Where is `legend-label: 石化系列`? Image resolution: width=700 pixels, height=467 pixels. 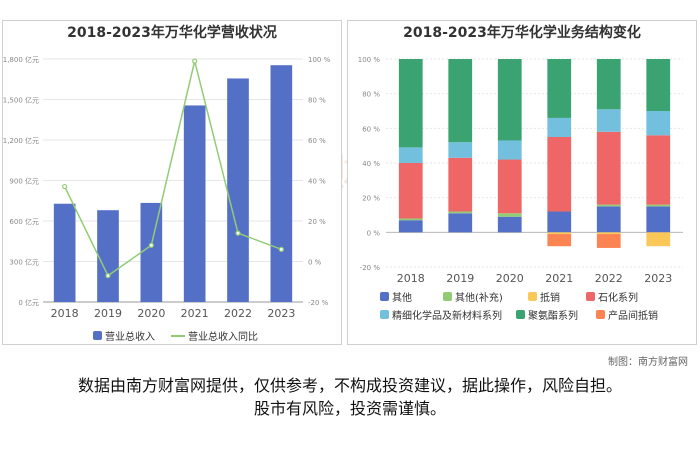
legend-label: 石化系列 is located at coordinates (618, 298).